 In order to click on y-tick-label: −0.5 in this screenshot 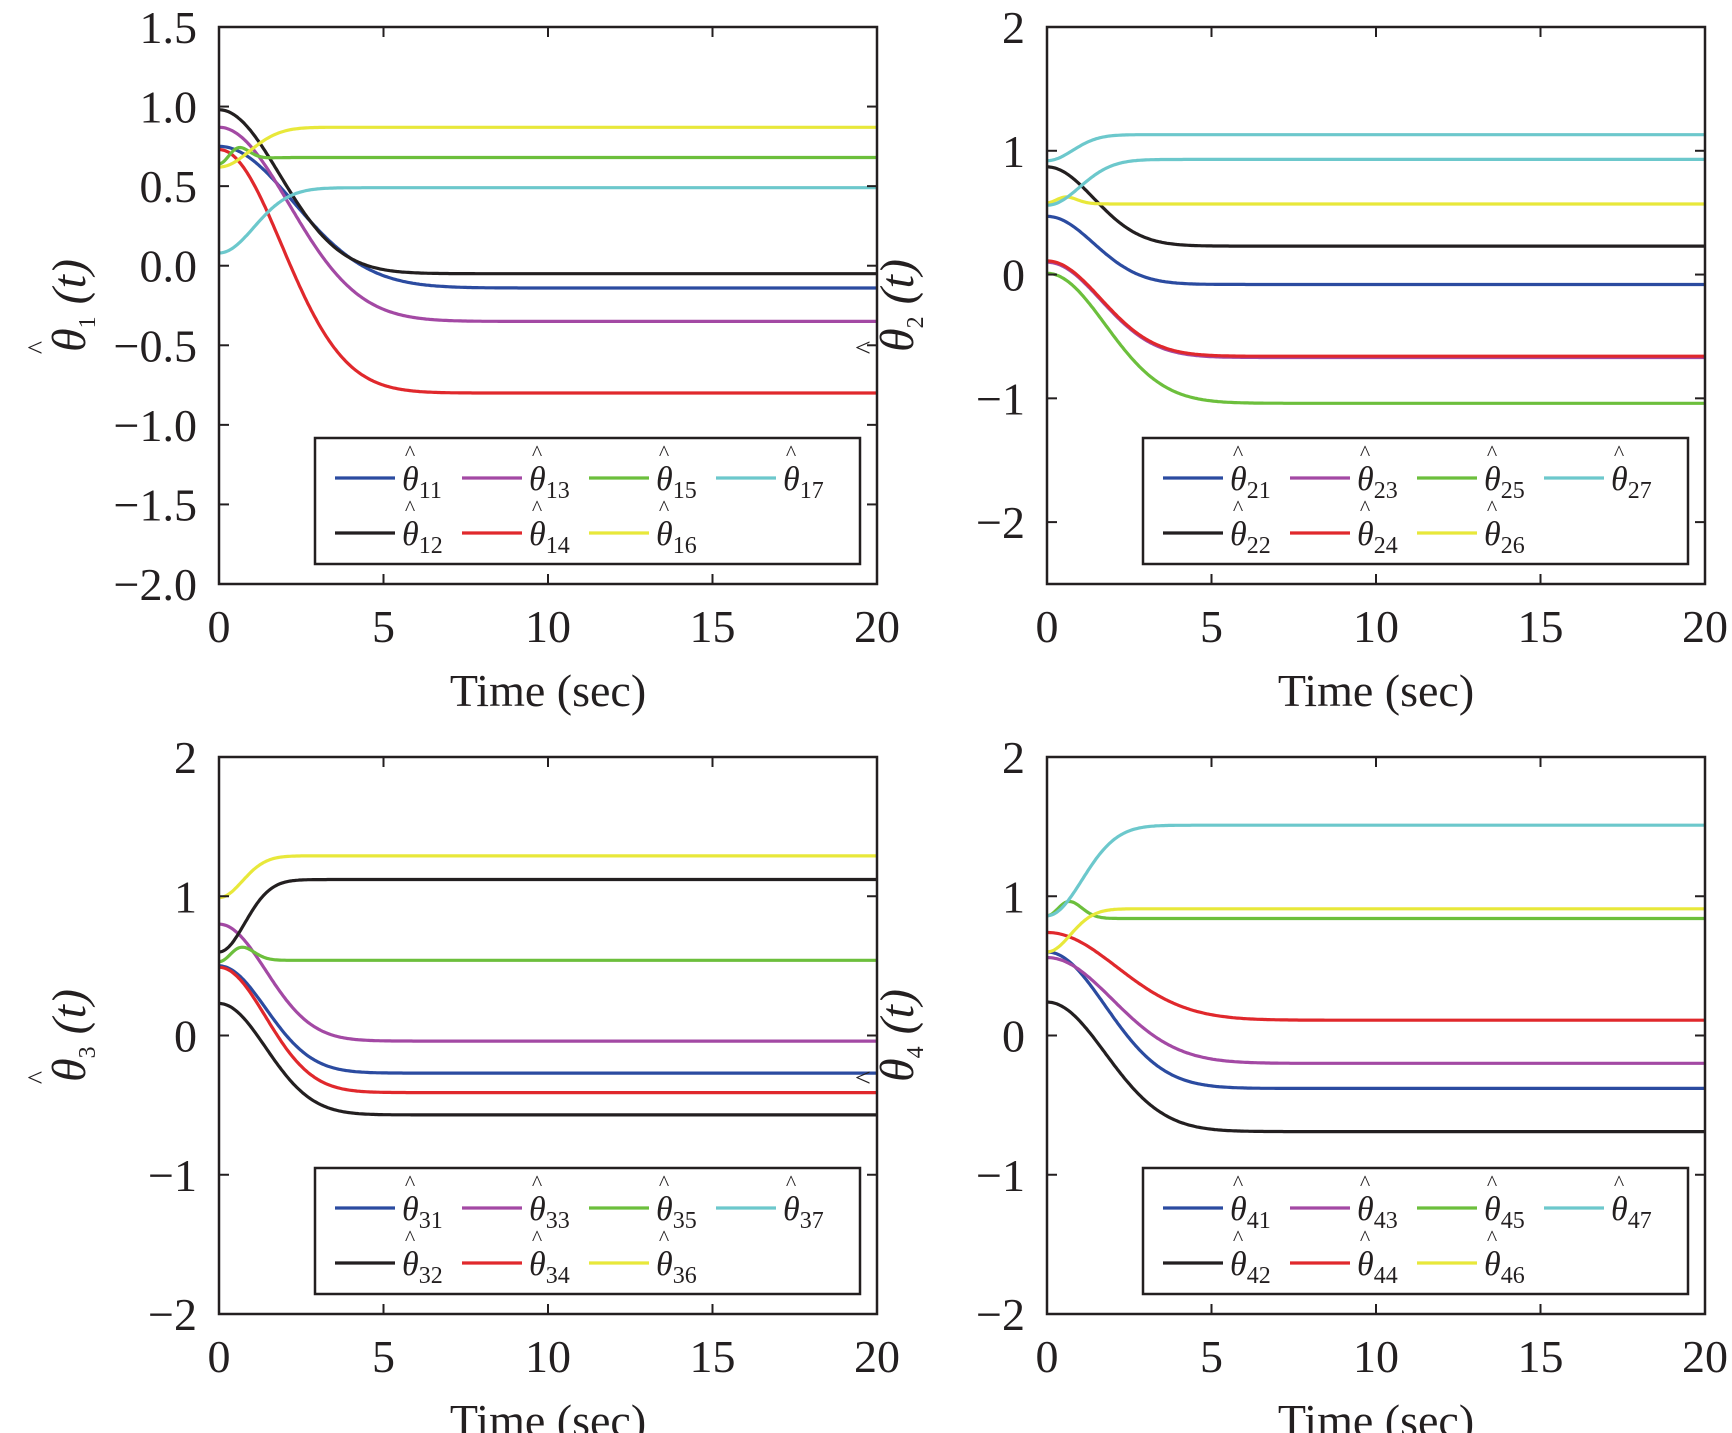, I will do `click(155, 345)`.